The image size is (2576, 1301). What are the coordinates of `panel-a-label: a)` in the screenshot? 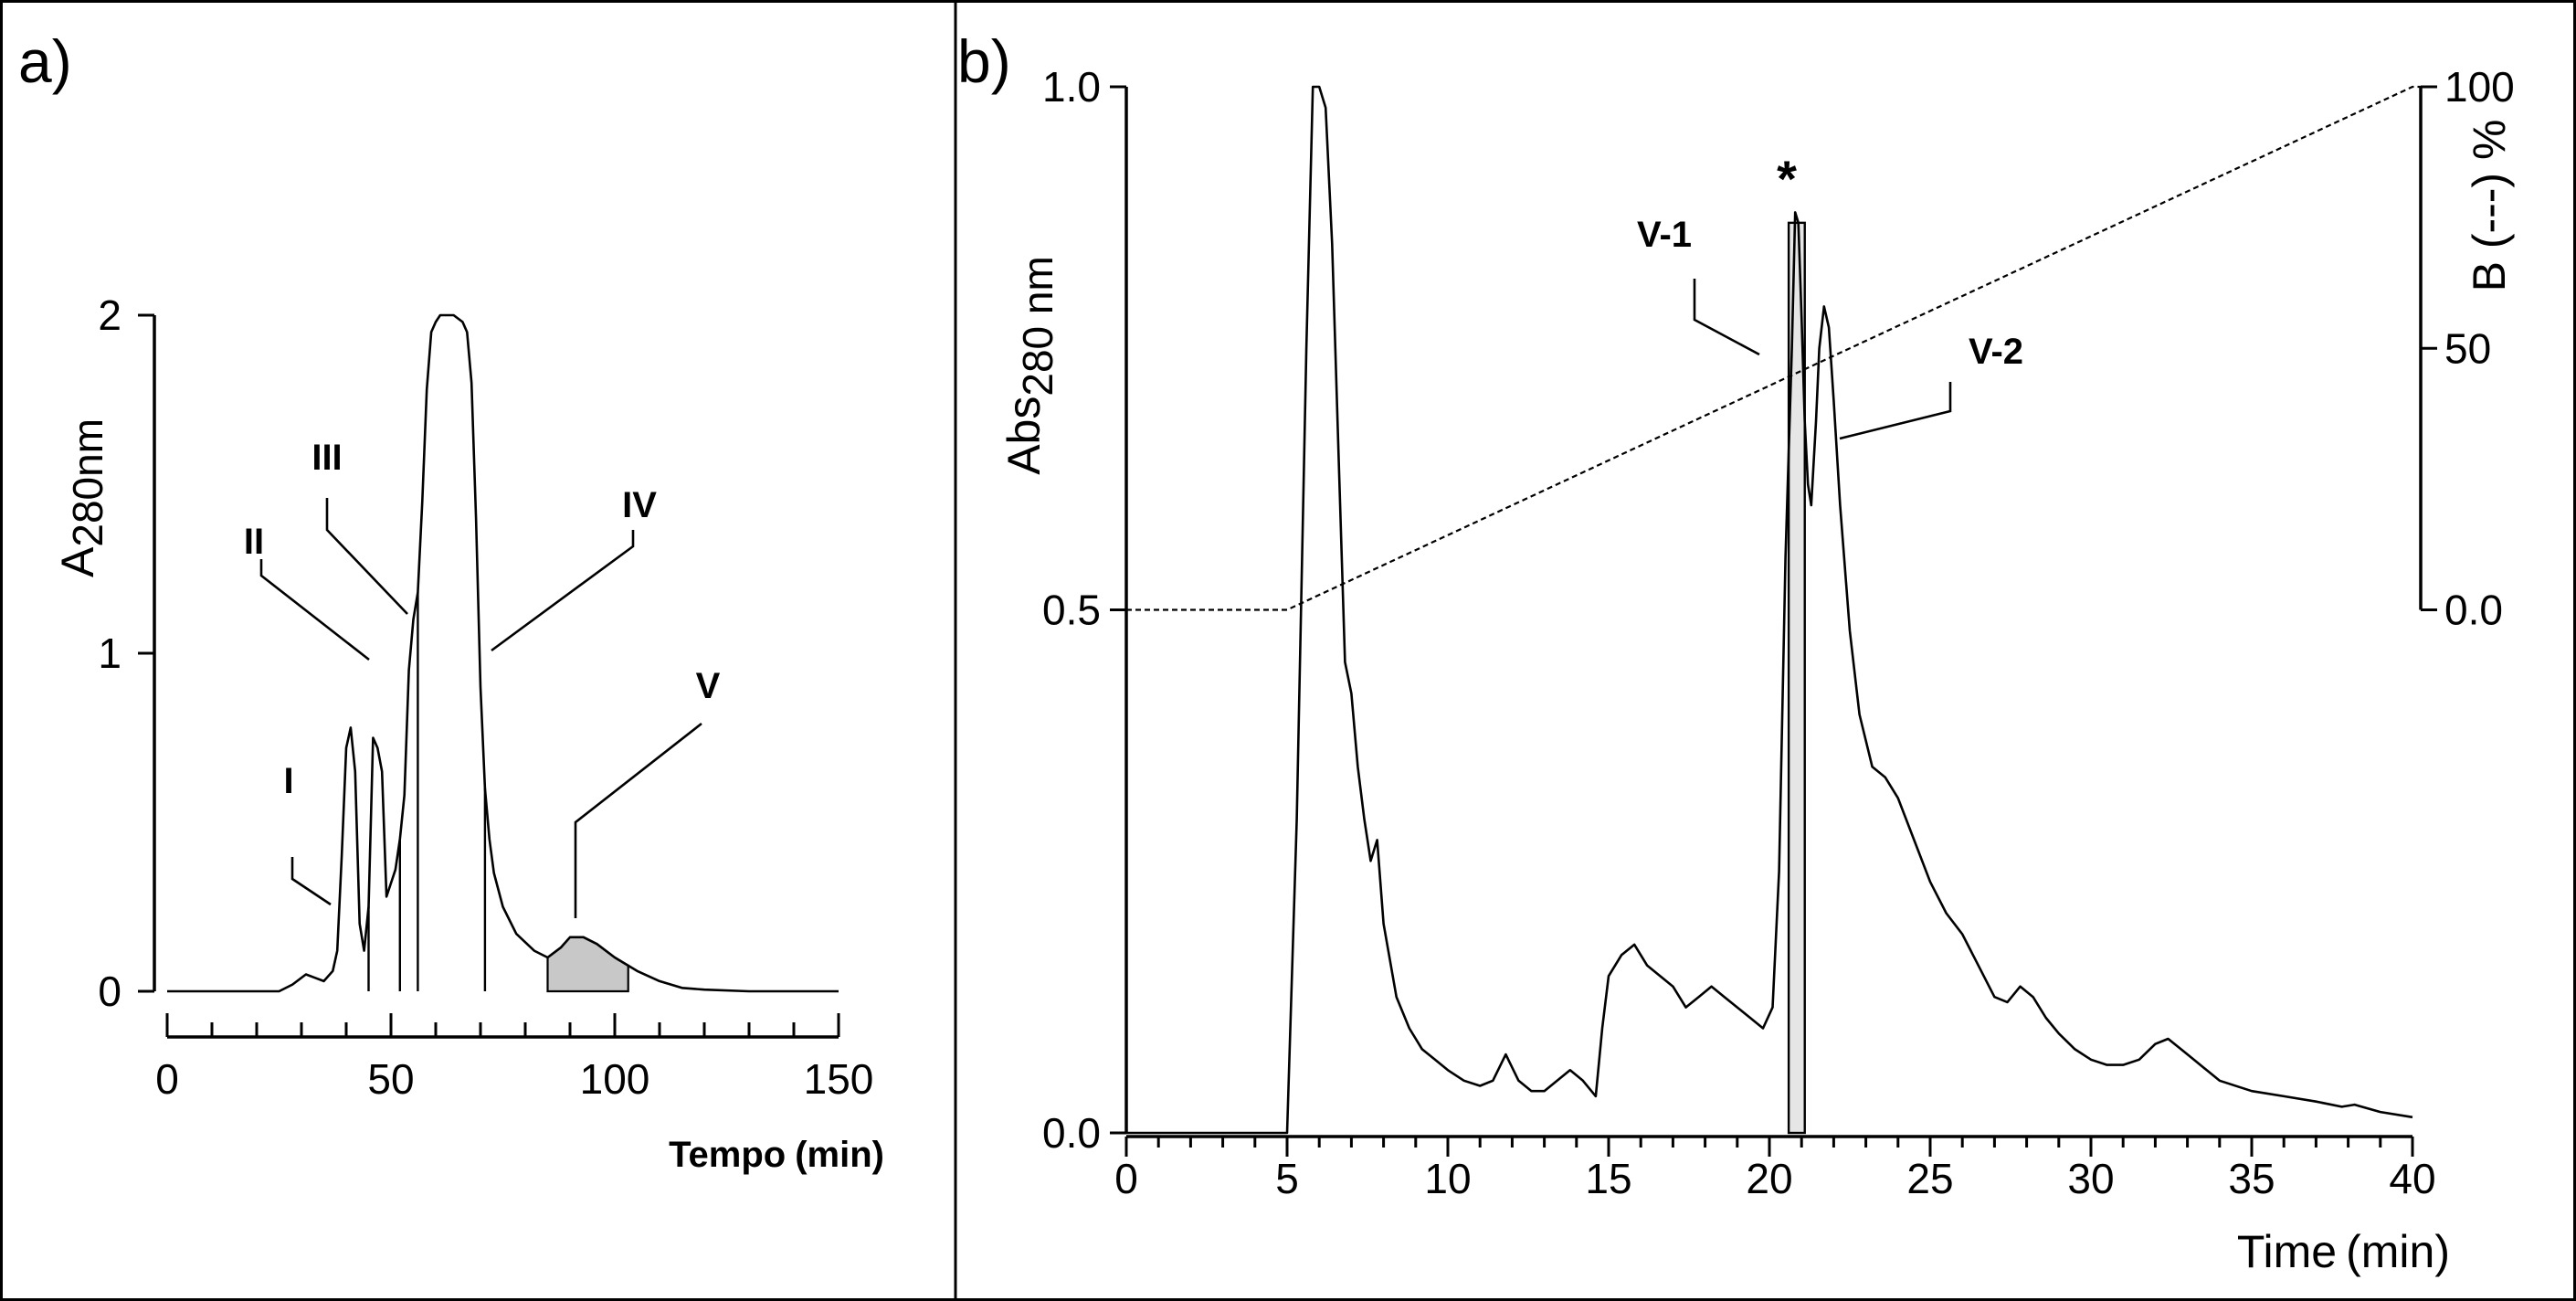 It's located at (45, 61).